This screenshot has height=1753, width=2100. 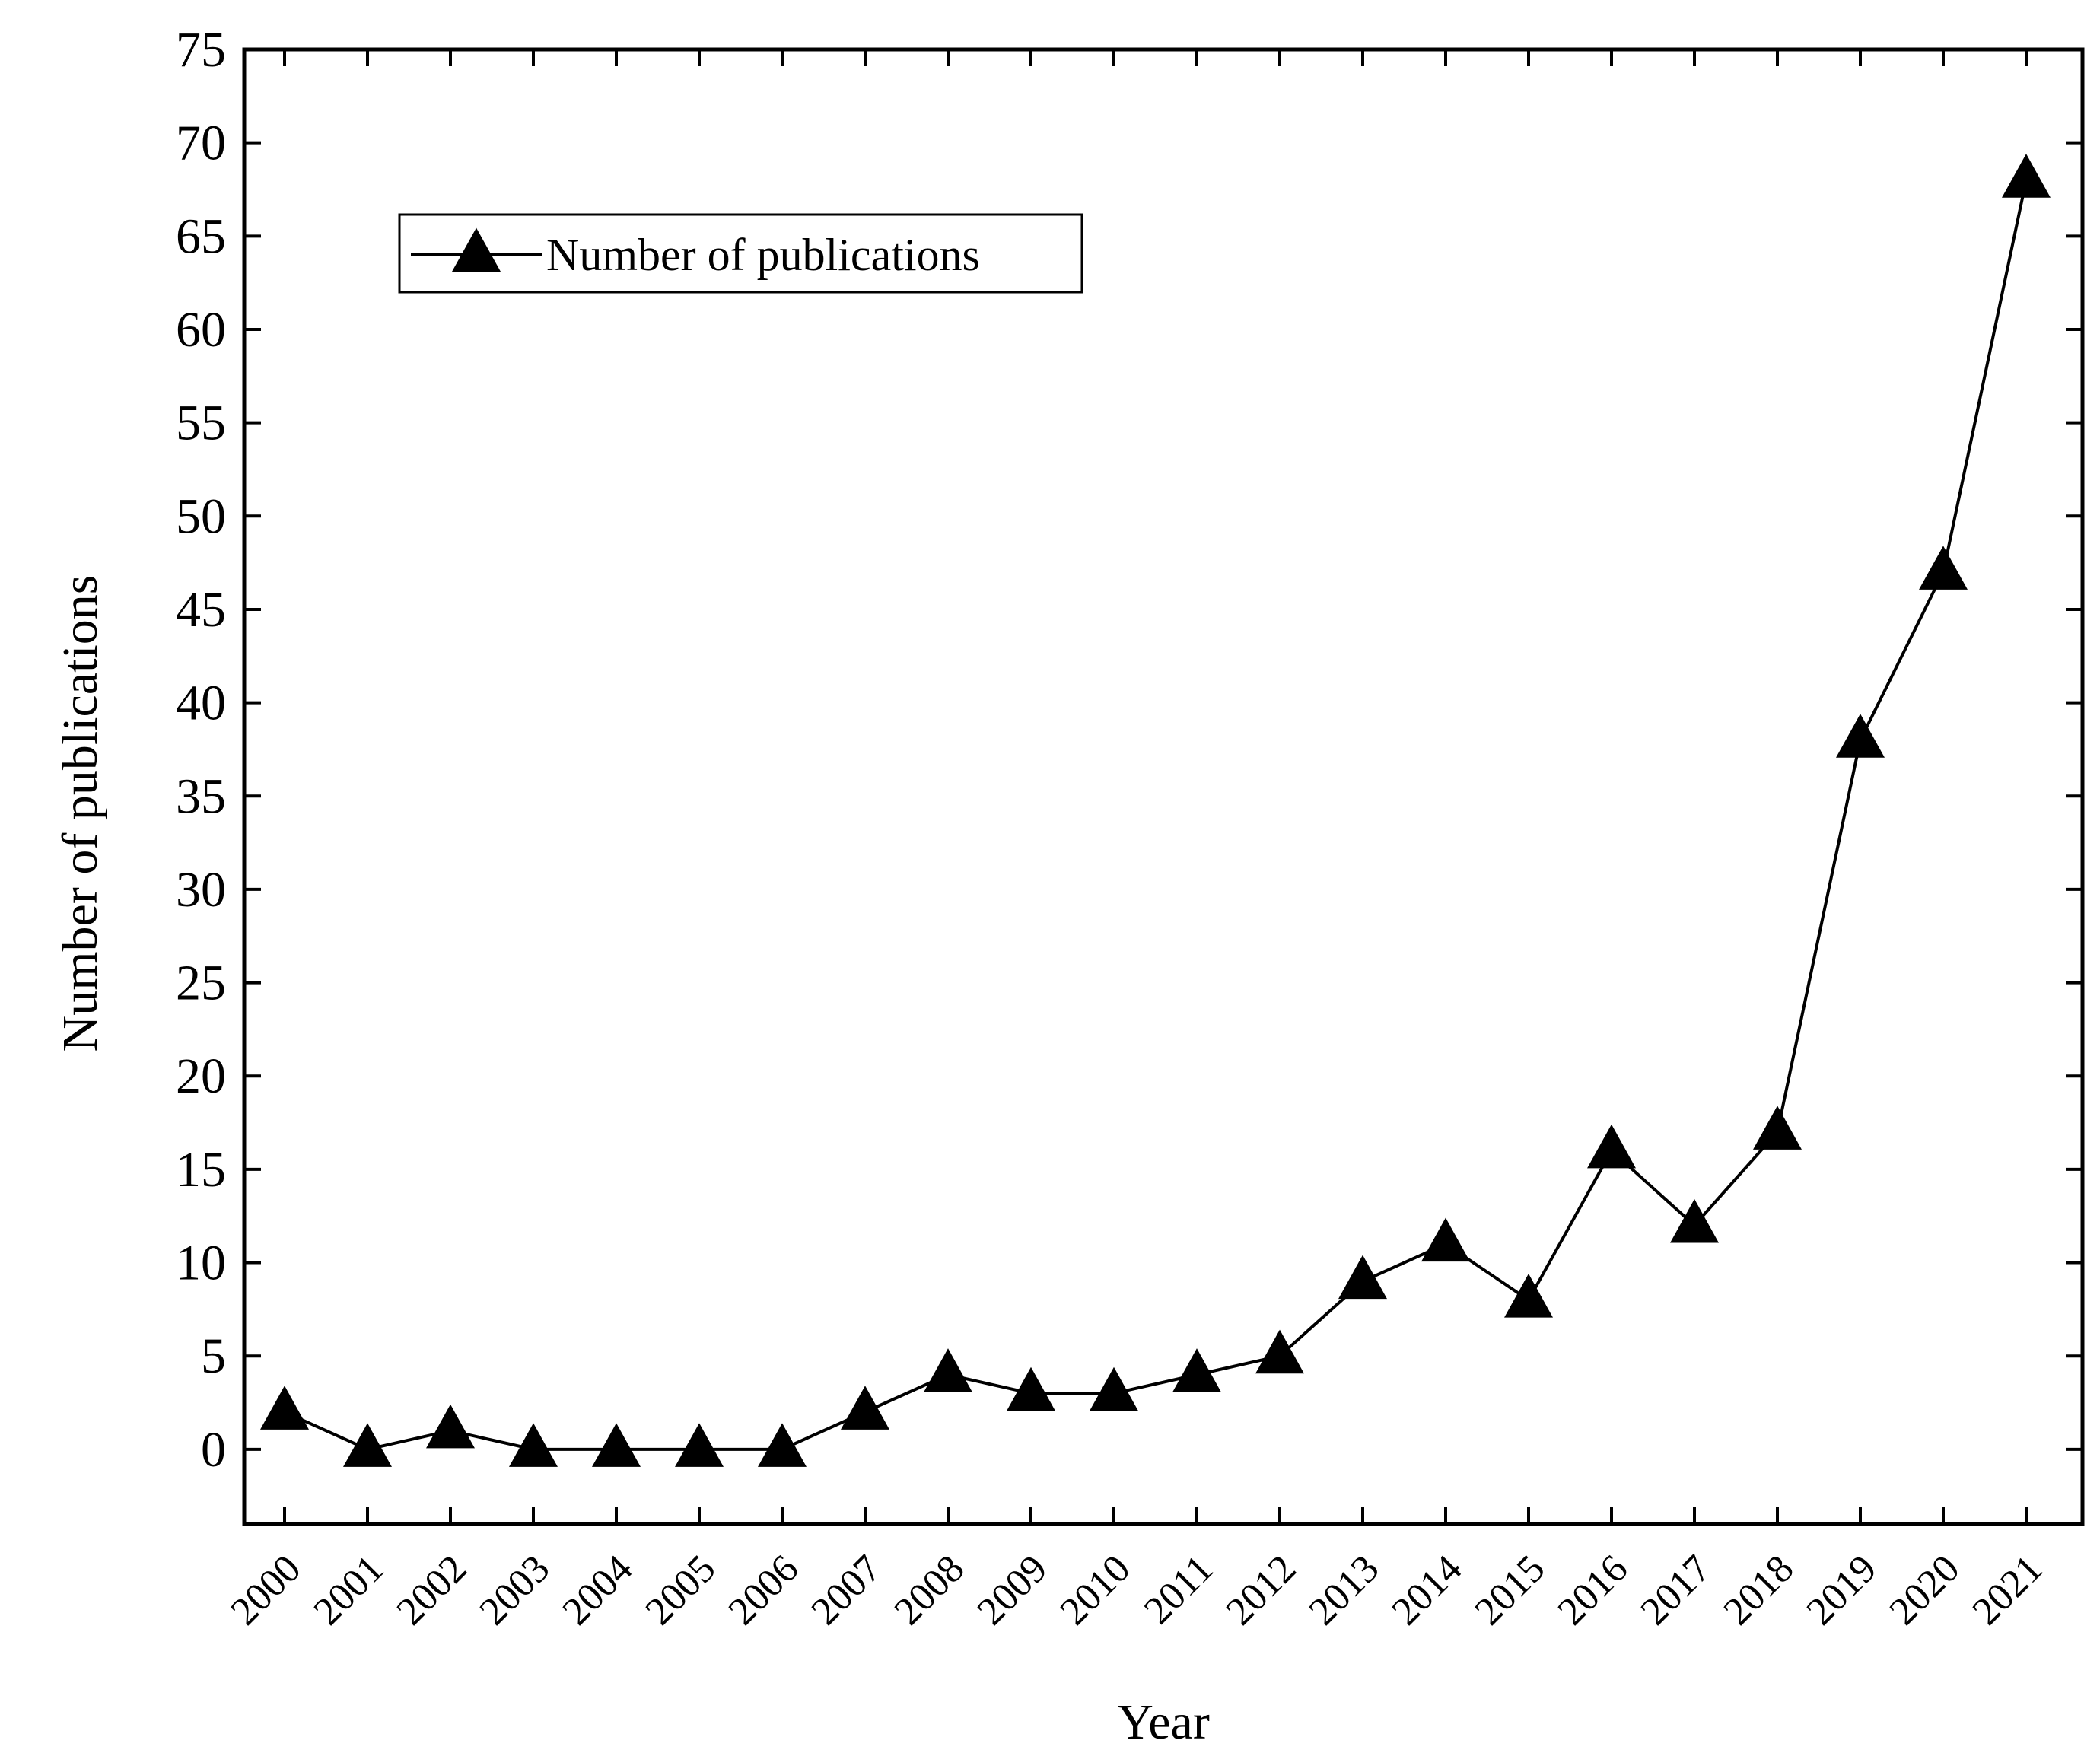 What do you see at coordinates (681, 1590) in the screenshot?
I see `x-tick-label: 2005` at bounding box center [681, 1590].